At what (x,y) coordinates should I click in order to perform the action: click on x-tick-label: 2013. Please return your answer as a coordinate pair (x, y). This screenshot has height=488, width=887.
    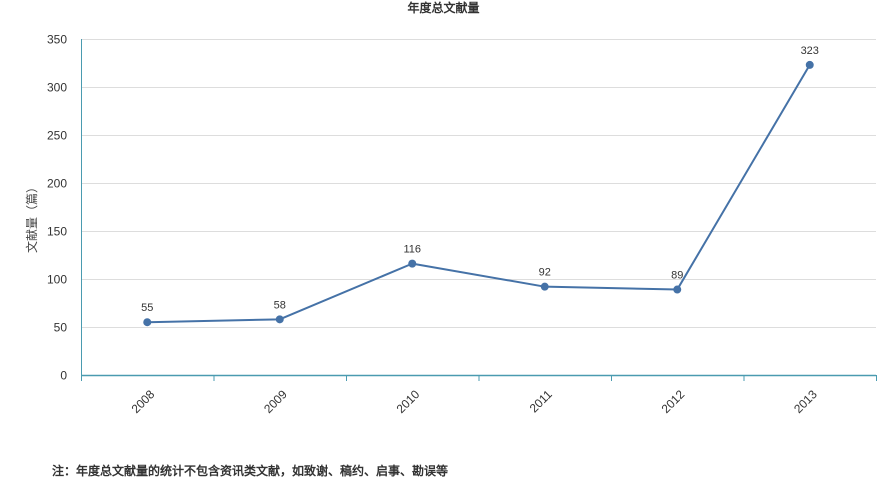
    Looking at the image, I should click on (805, 401).